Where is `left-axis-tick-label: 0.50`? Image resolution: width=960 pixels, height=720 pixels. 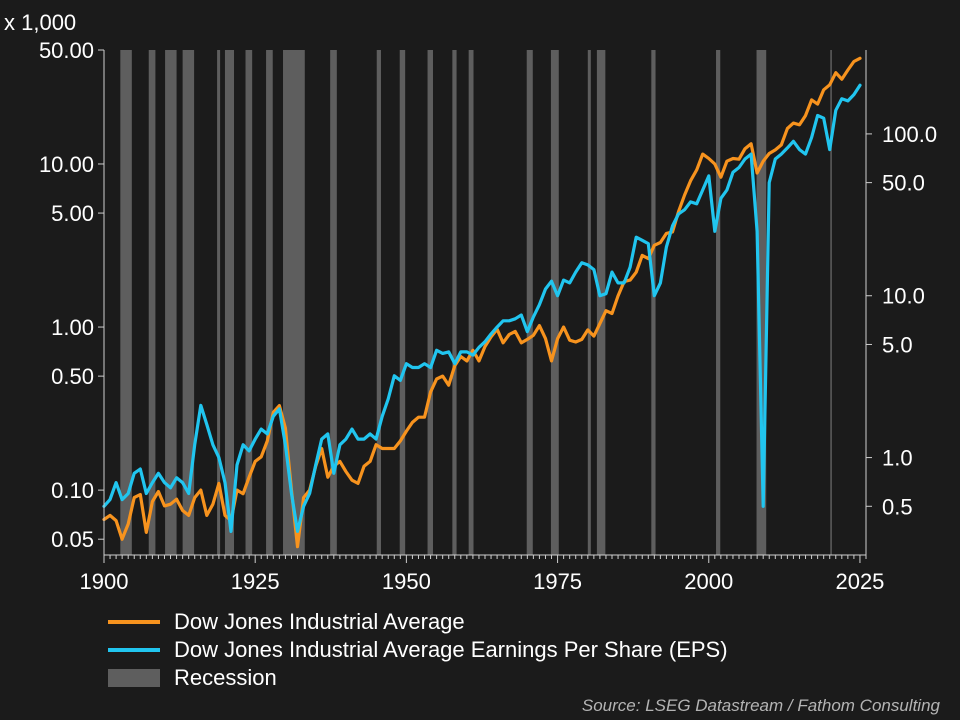 left-axis-tick-label: 0.50 is located at coordinates (72, 376).